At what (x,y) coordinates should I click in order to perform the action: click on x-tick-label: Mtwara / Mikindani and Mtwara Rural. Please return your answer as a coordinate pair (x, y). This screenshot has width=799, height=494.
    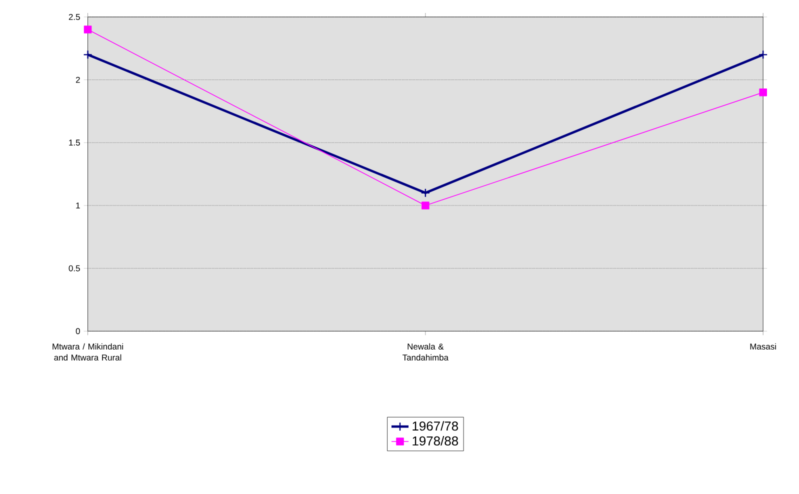
    Looking at the image, I should click on (88, 352).